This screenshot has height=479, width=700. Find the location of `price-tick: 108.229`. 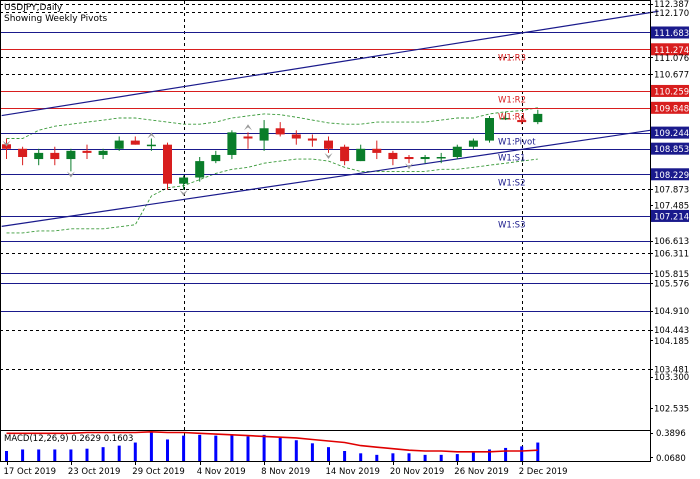

price-tick: 108.229 is located at coordinates (669, 174).